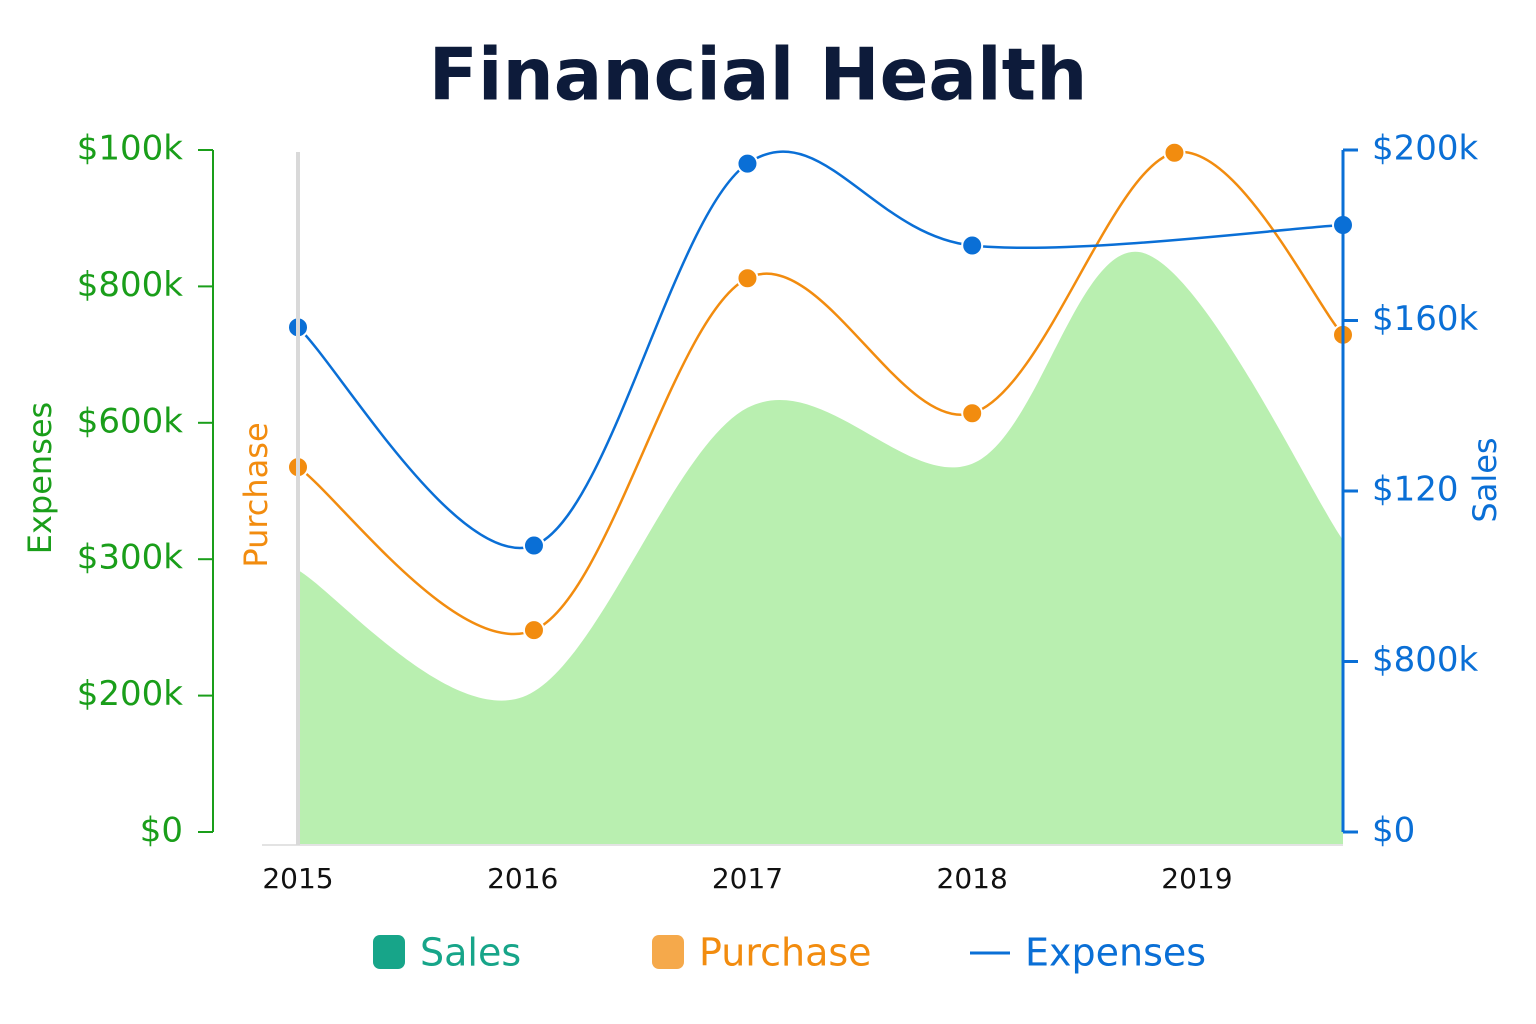 This screenshot has height=1024, width=1536. Describe the element at coordinates (1415, 490) in the screenshot. I see `y2-tick-label: $120` at that location.